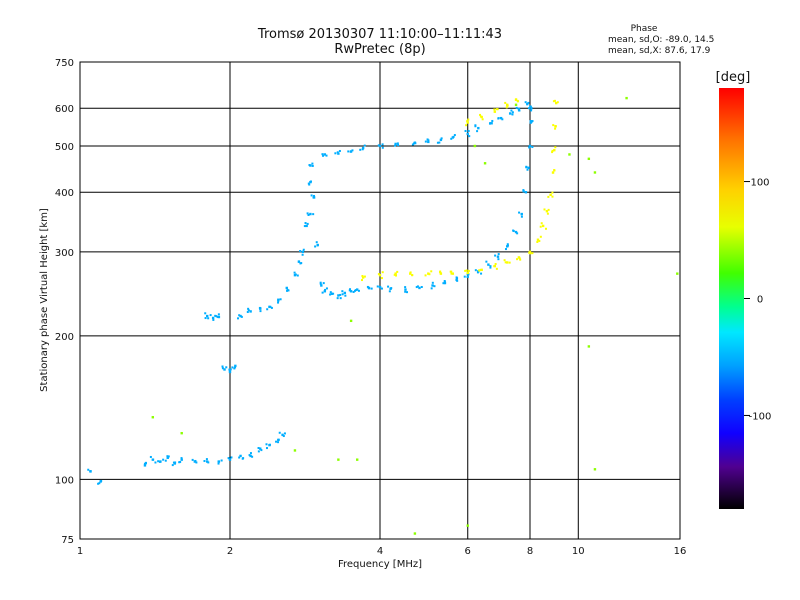 The width and height of the screenshot is (800, 600). Describe the element at coordinates (64, 63) in the screenshot. I see `y-tick-label: 750` at that location.